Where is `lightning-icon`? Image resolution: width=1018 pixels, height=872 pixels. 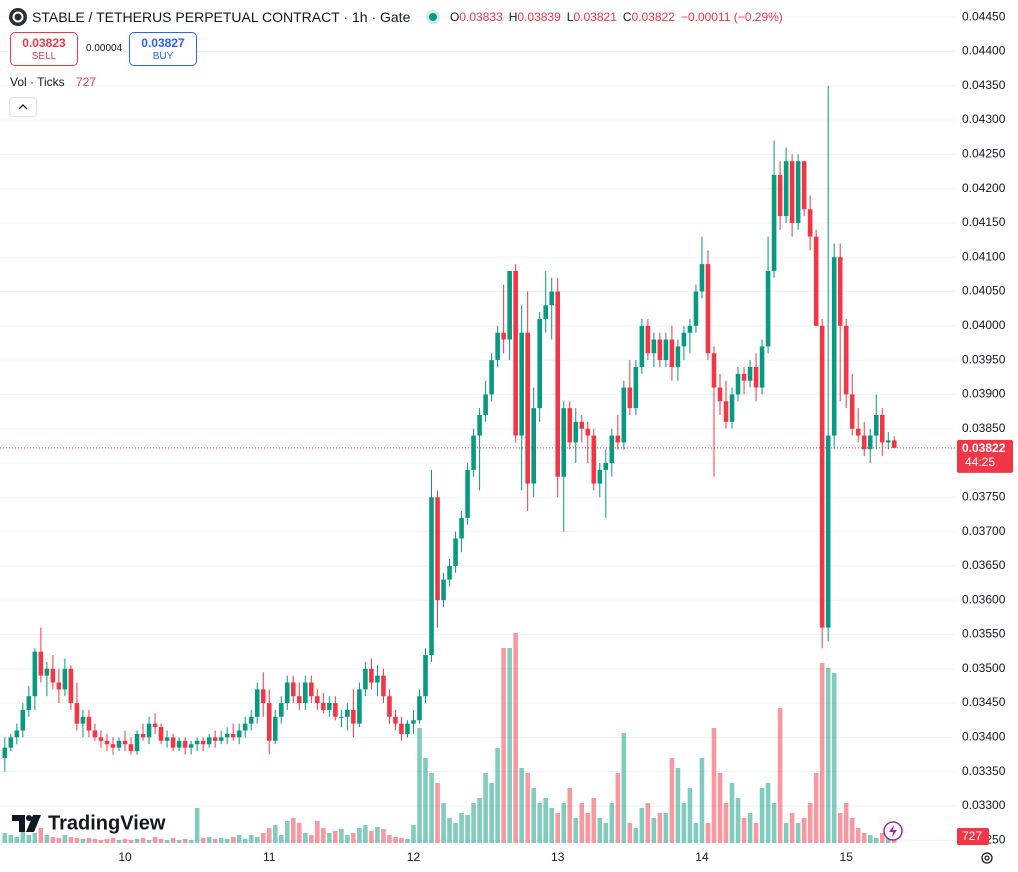 lightning-icon is located at coordinates (893, 831).